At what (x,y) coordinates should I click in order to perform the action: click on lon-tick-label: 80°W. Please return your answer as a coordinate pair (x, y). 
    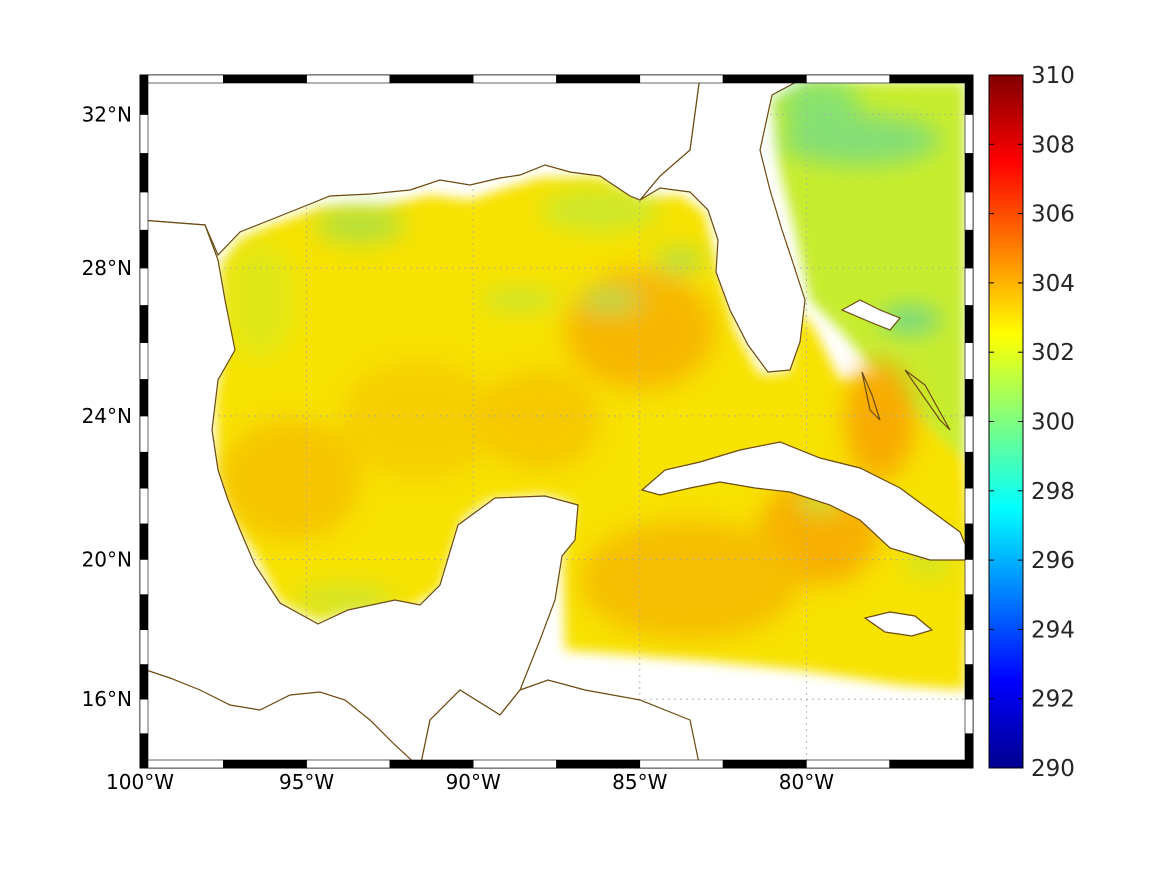
    Looking at the image, I should click on (806, 782).